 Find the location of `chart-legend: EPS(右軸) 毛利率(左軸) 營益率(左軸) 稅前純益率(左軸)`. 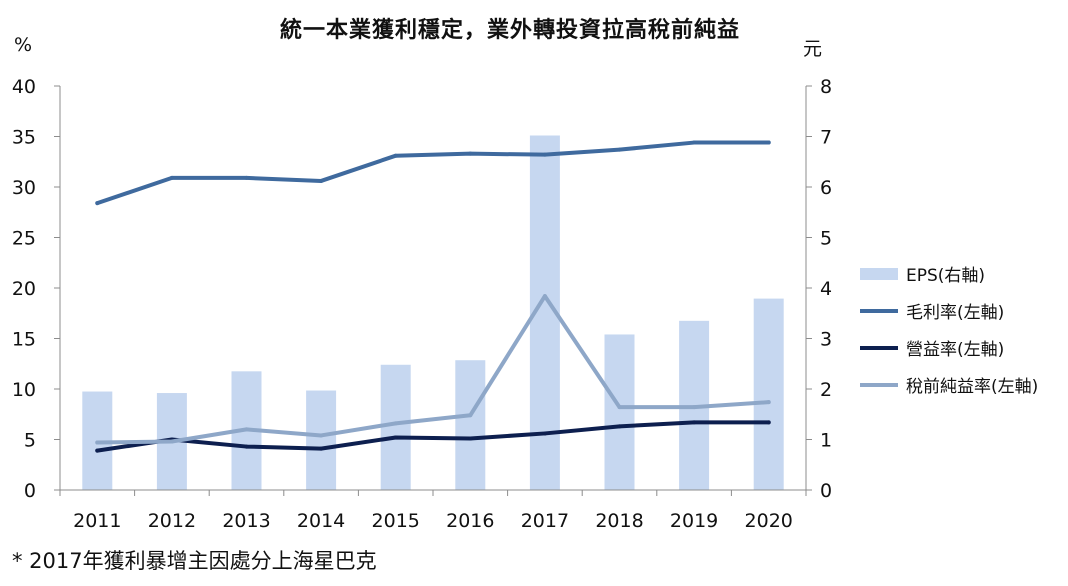

chart-legend: EPS(右軸) 毛利率(左軸) 營益率(左軸) 稅前純益率(左軸) is located at coordinates (949, 329).